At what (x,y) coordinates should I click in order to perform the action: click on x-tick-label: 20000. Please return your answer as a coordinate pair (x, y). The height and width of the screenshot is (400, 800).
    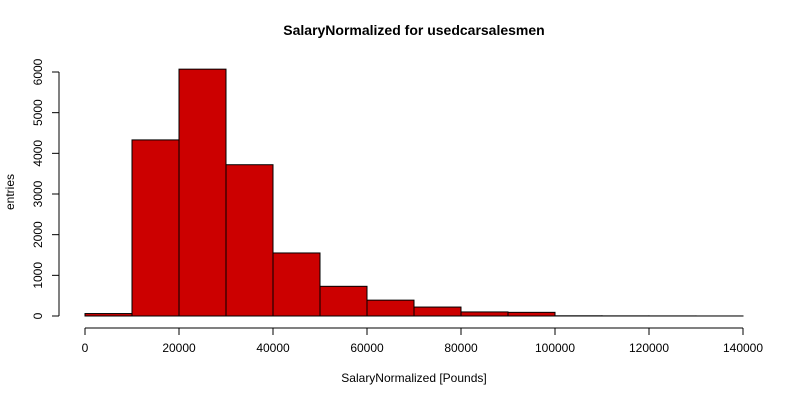
    Looking at the image, I should click on (179, 348).